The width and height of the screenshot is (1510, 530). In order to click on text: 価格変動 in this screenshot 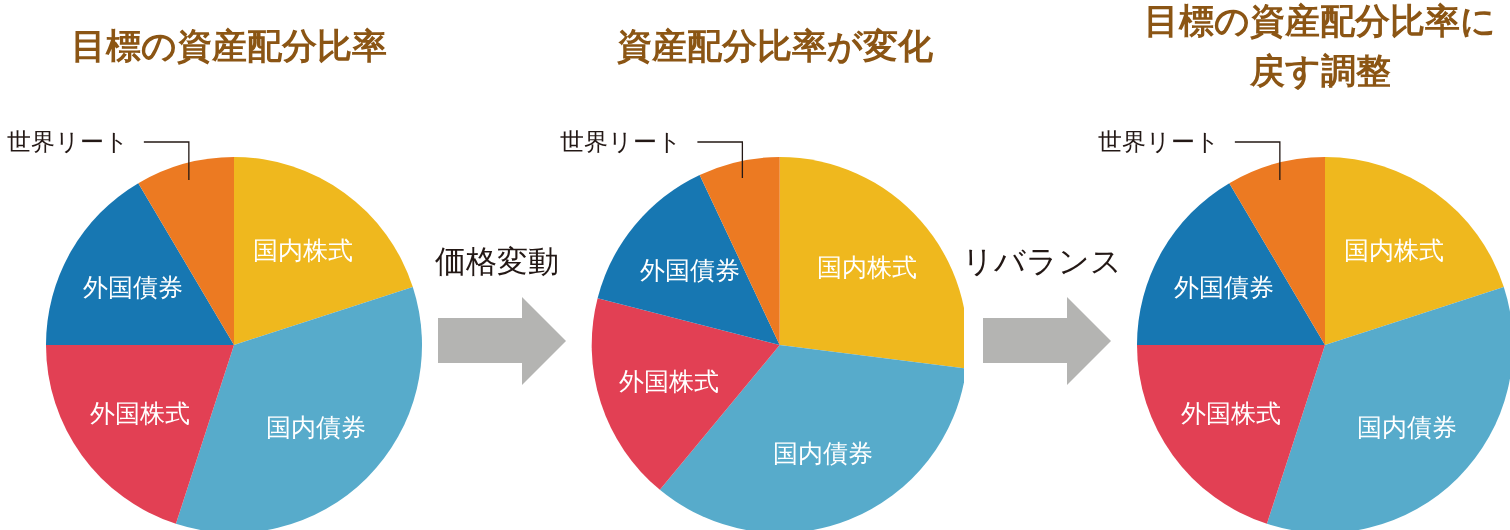, I will do `click(496, 261)`.